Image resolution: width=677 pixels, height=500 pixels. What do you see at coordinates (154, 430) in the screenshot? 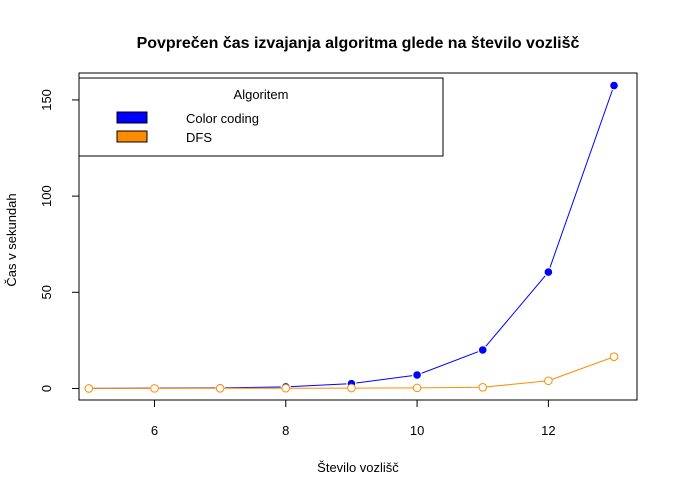
I see `x-tick-label: 6` at bounding box center [154, 430].